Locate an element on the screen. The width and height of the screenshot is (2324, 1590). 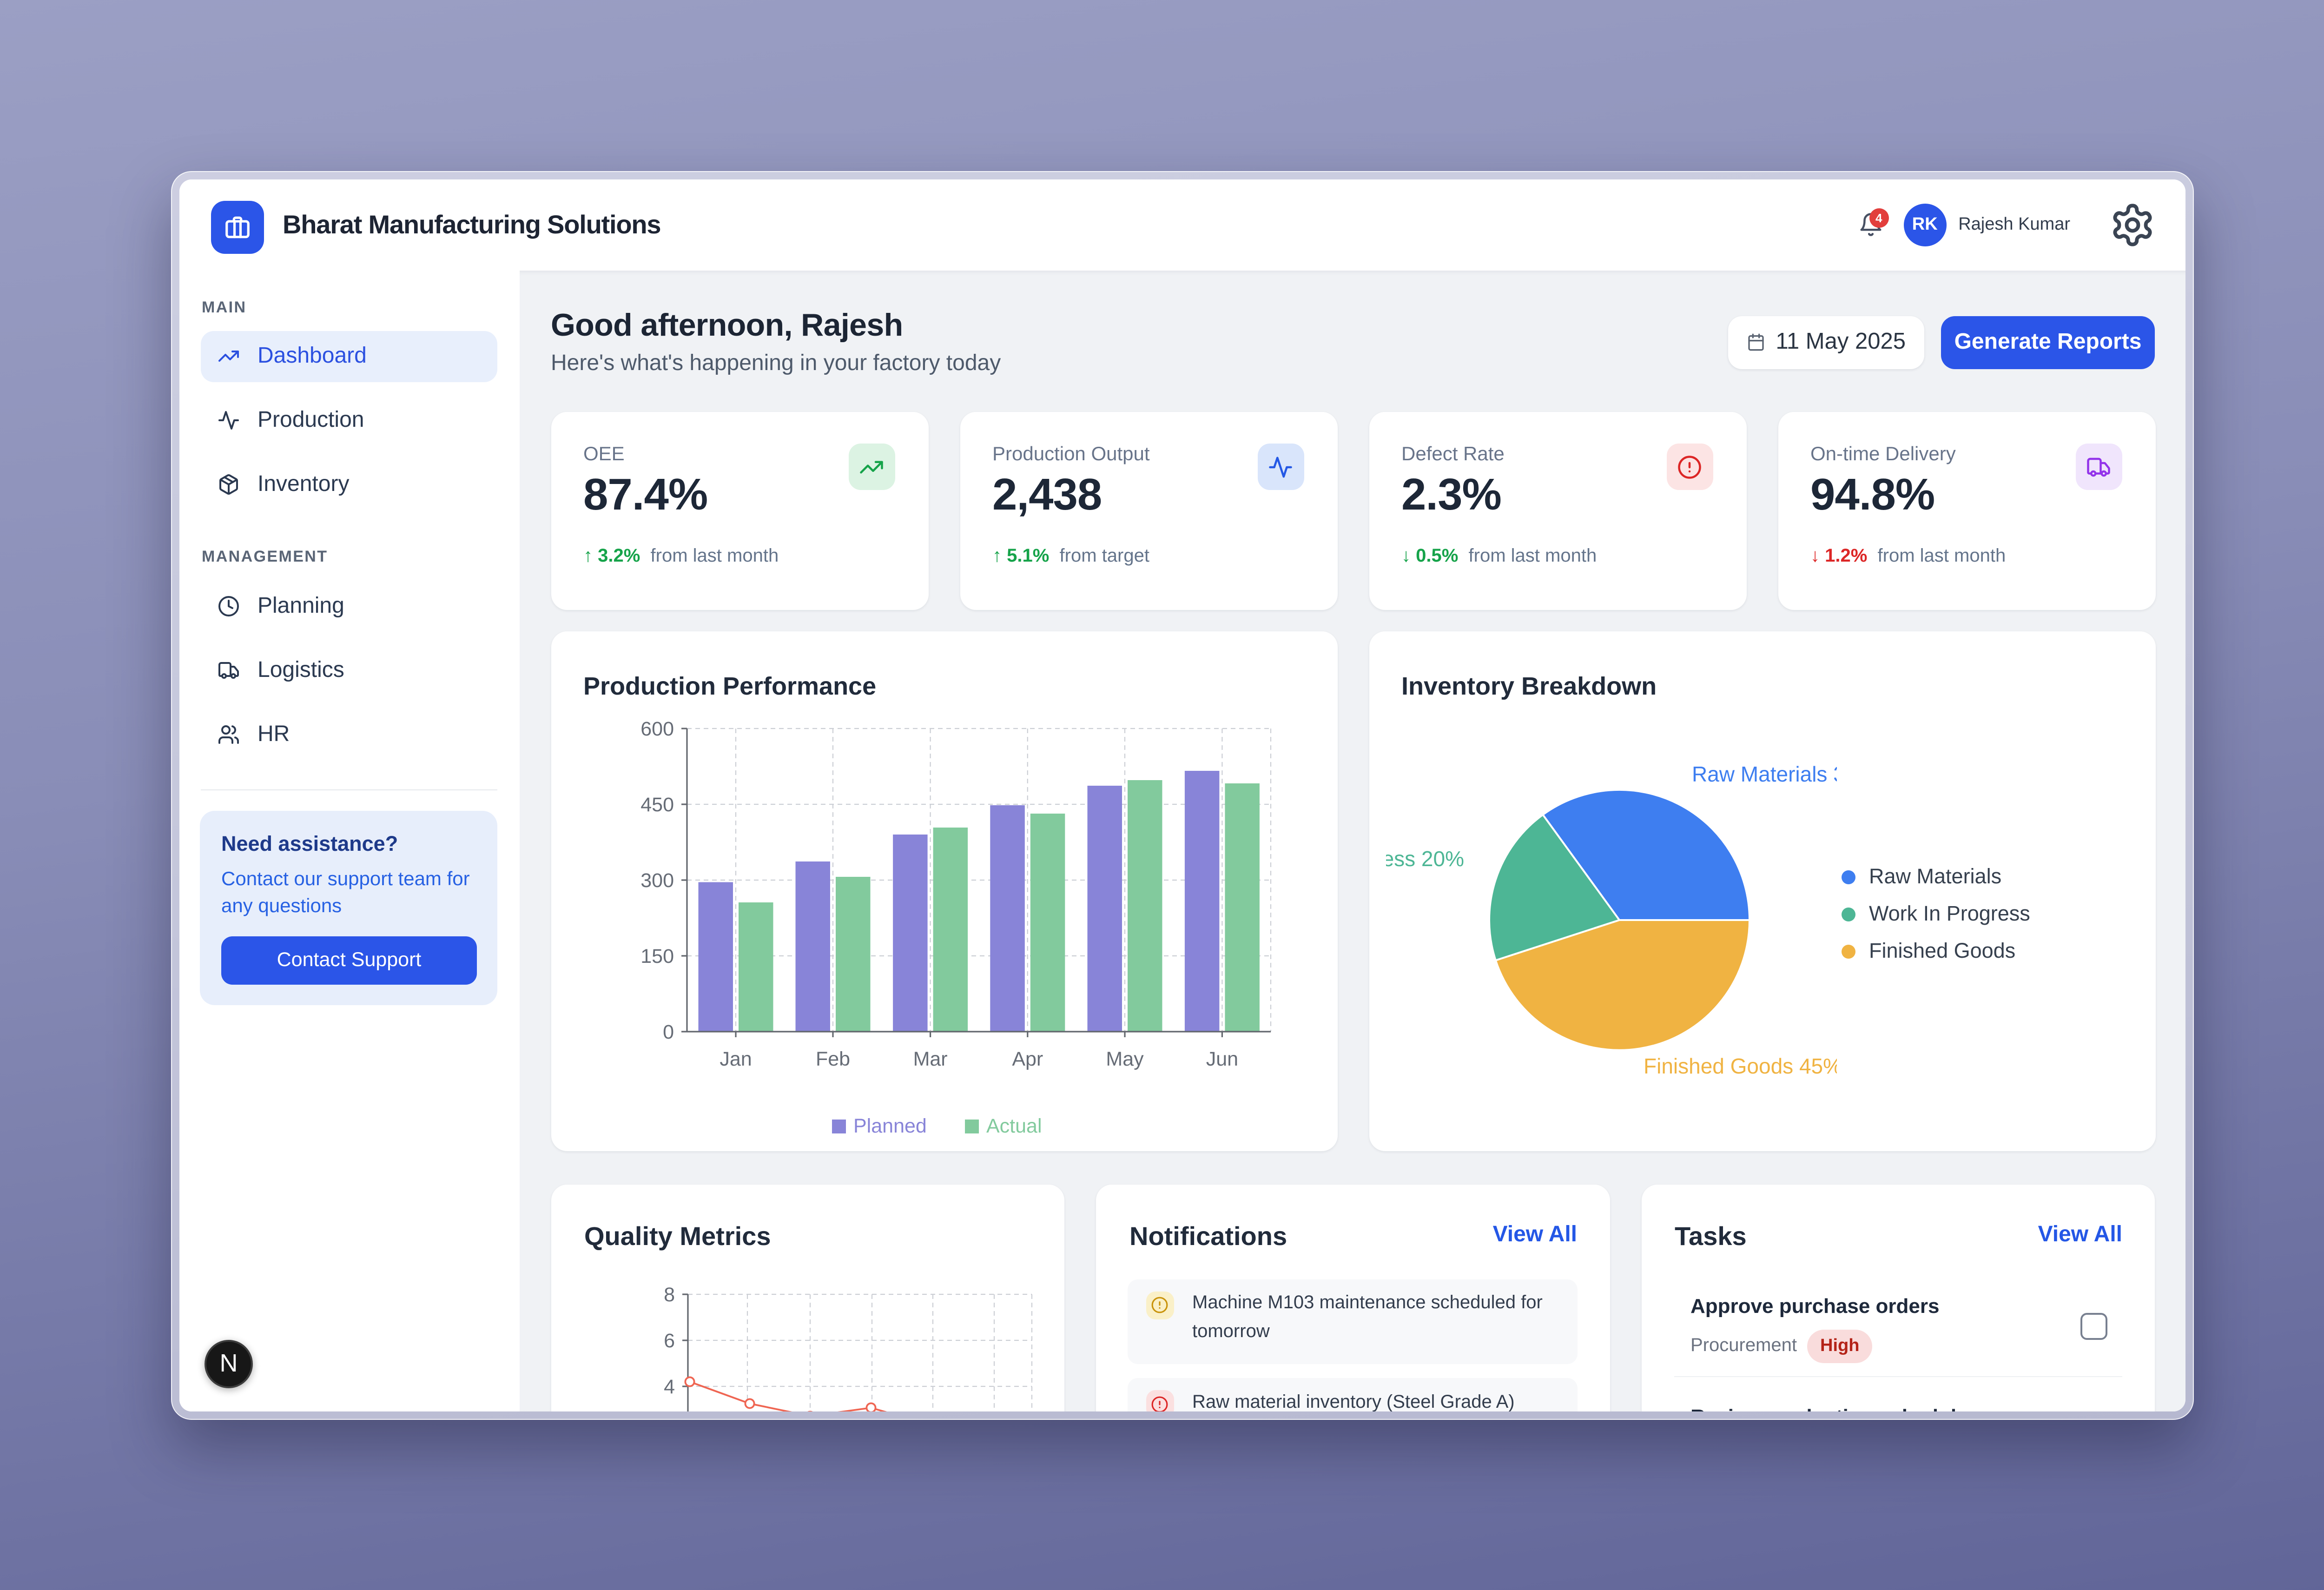
svg-text: Apr is located at coordinates (1027, 1059).